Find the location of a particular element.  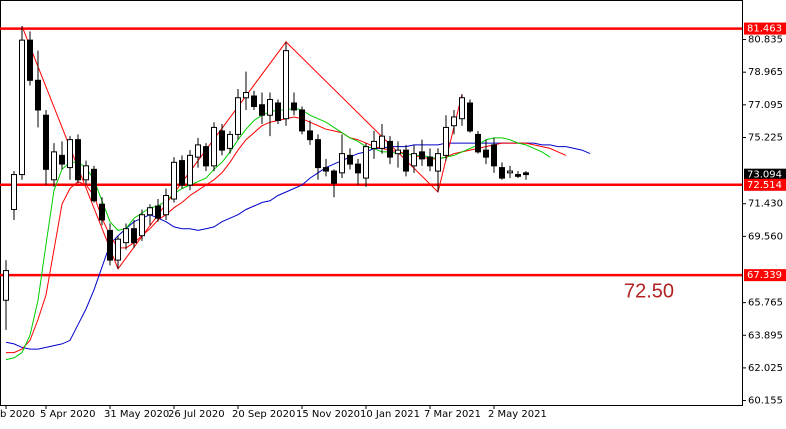

x-tick-label: 7 Mar 2021 is located at coordinates (452, 414).